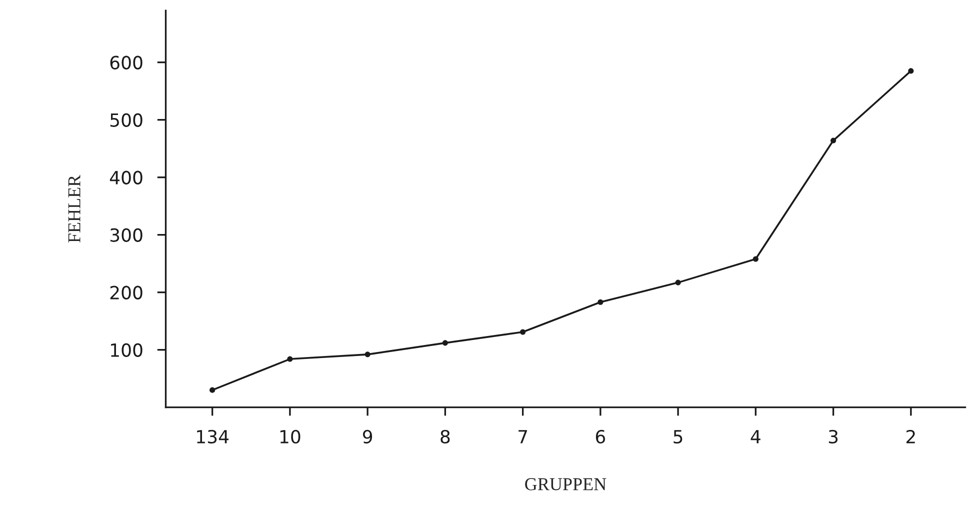 The height and width of the screenshot is (529, 975). I want to click on x-tick-label: 134, so click(213, 437).